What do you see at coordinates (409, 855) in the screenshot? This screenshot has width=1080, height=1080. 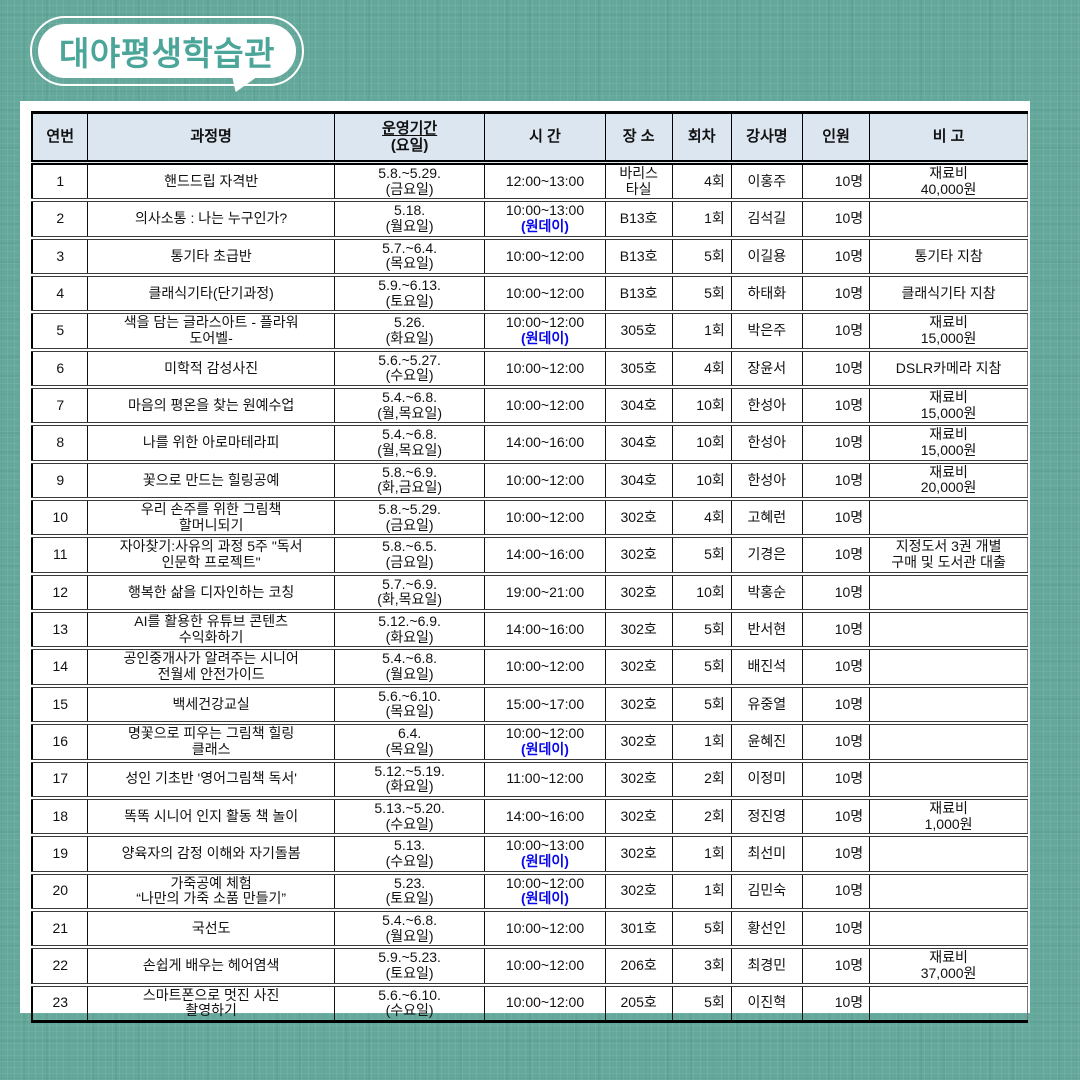 I see `cell-period: 5.13. (수요일)` at bounding box center [409, 855].